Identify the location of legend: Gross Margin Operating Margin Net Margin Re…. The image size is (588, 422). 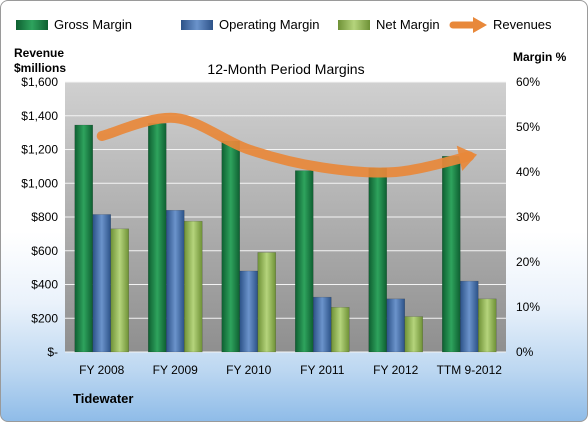
(284, 25).